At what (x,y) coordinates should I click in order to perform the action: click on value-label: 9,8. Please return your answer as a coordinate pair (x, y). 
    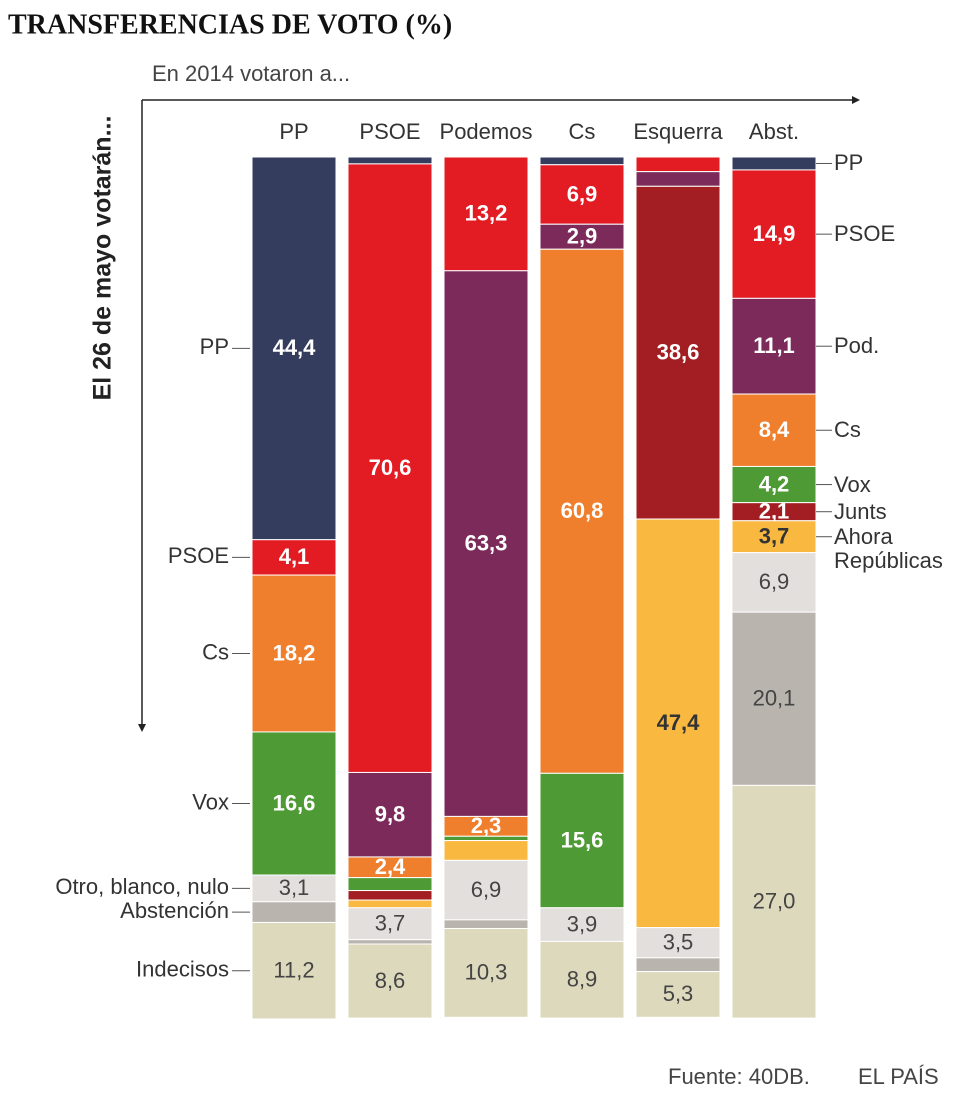
    Looking at the image, I should click on (390, 814).